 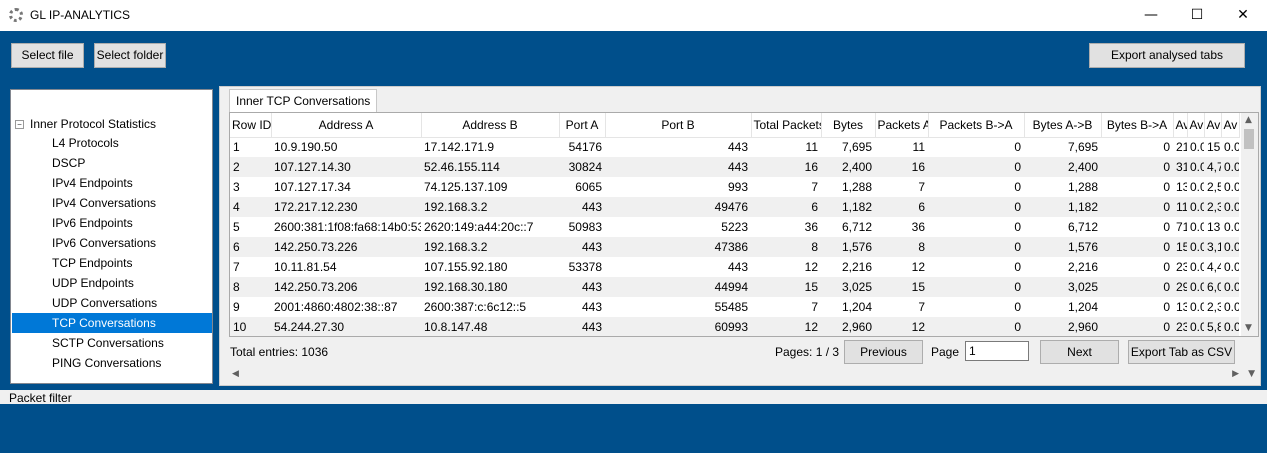 I want to click on tree-item-ipv4-endpoints: IPv4 Endpoints, so click(x=92, y=183).